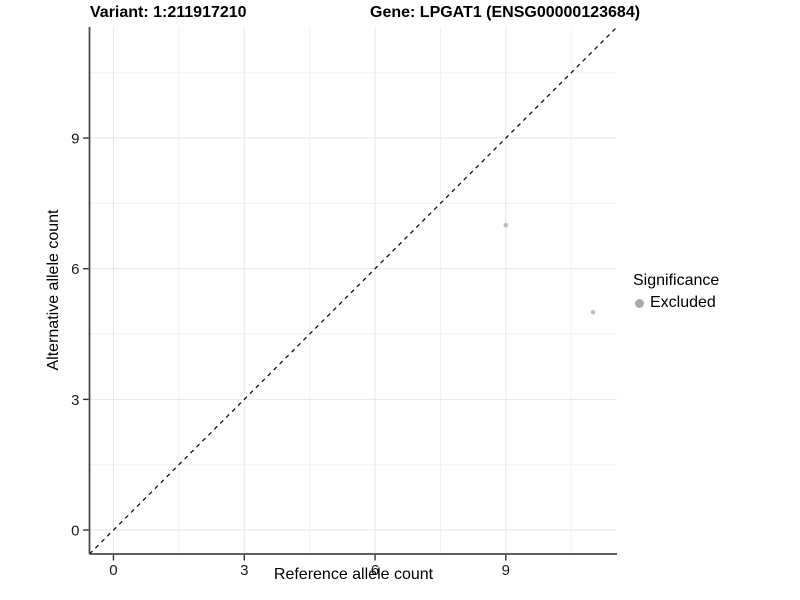 The height and width of the screenshot is (600, 800). Describe the element at coordinates (676, 292) in the screenshot. I see `legend: Significance Excluded` at that location.